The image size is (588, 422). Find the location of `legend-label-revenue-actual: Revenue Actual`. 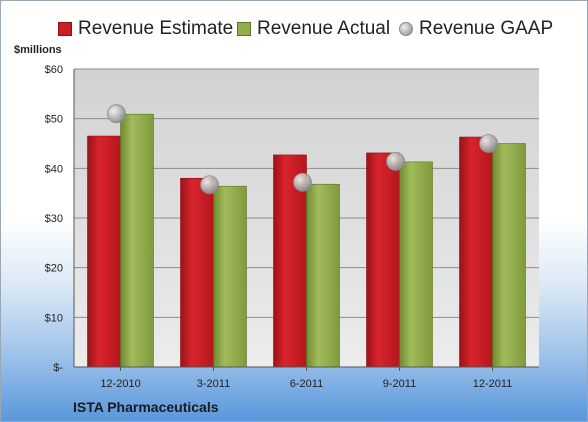

legend-label-revenue-actual: Revenue Actual is located at coordinates (324, 28).